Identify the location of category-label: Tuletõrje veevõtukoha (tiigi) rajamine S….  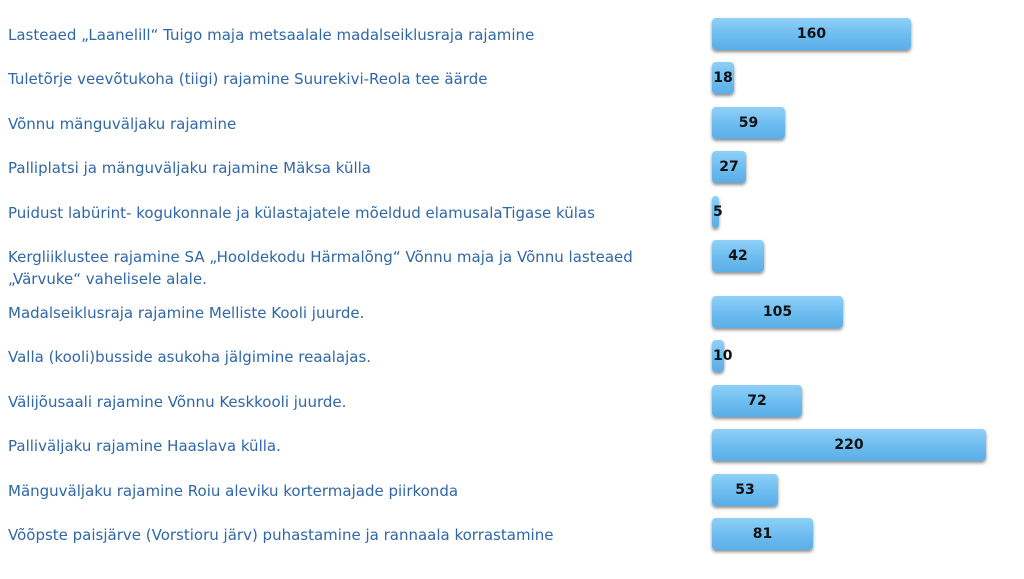
(248, 79).